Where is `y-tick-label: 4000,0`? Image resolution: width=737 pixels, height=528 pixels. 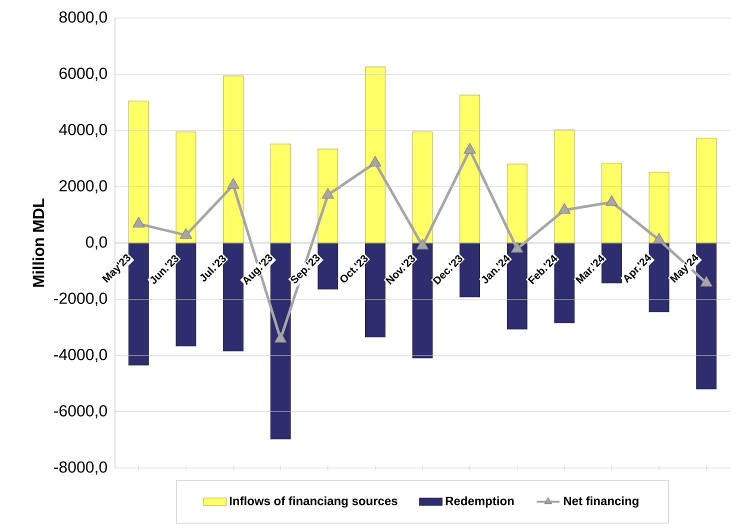 y-tick-label: 4000,0 is located at coordinates (83, 131).